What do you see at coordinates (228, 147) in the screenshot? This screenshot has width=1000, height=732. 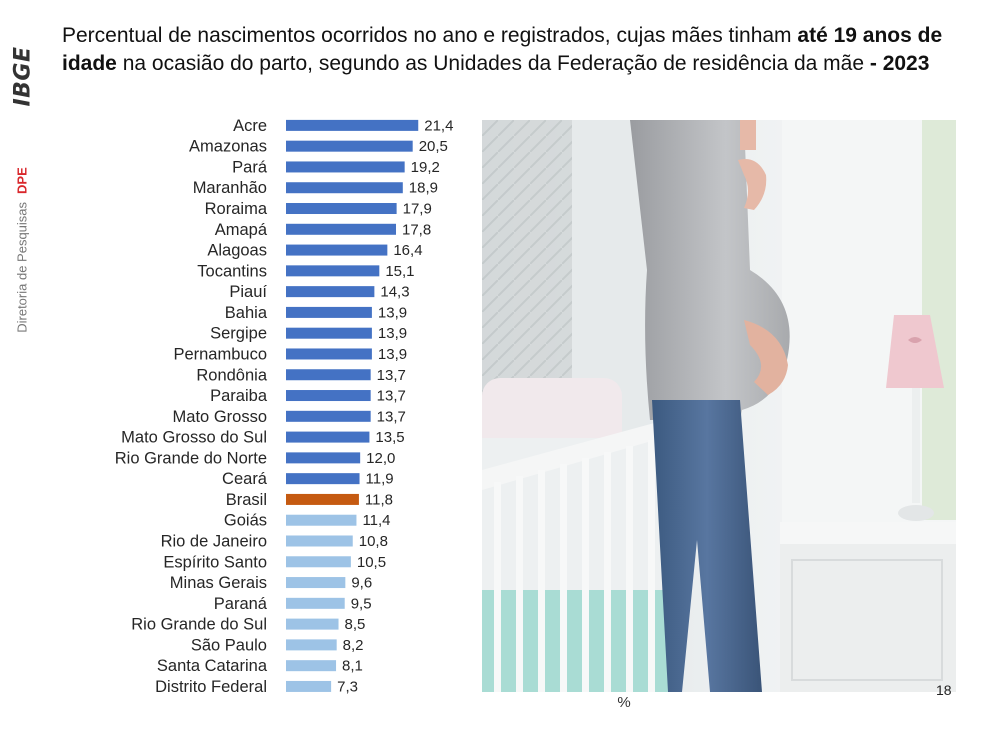 I see `category-label: Amazonas` at bounding box center [228, 147].